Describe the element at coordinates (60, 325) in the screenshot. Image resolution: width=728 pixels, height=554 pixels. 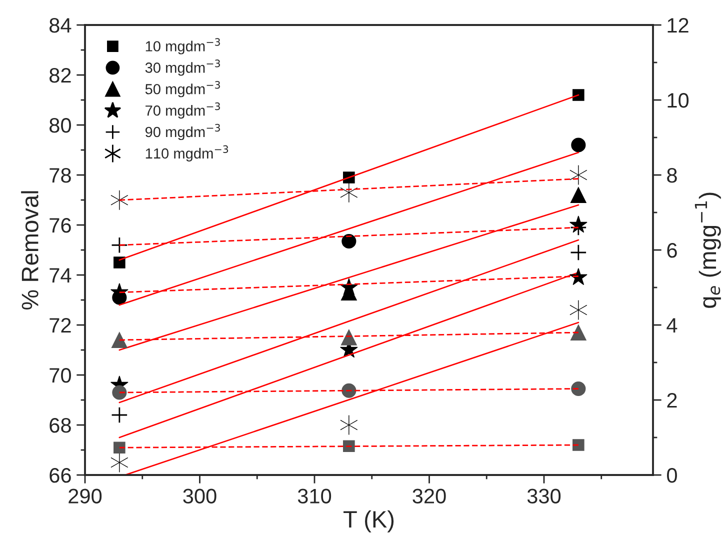
I see `y-tick-label: 72` at that location.